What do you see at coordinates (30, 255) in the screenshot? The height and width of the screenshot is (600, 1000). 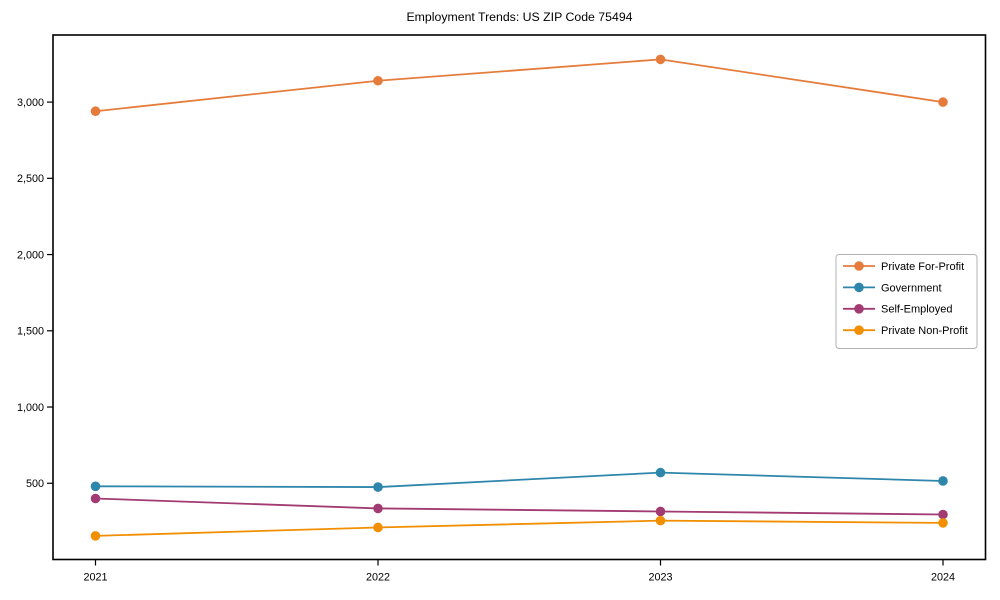 I see `y-tick-label: 2,000` at bounding box center [30, 255].